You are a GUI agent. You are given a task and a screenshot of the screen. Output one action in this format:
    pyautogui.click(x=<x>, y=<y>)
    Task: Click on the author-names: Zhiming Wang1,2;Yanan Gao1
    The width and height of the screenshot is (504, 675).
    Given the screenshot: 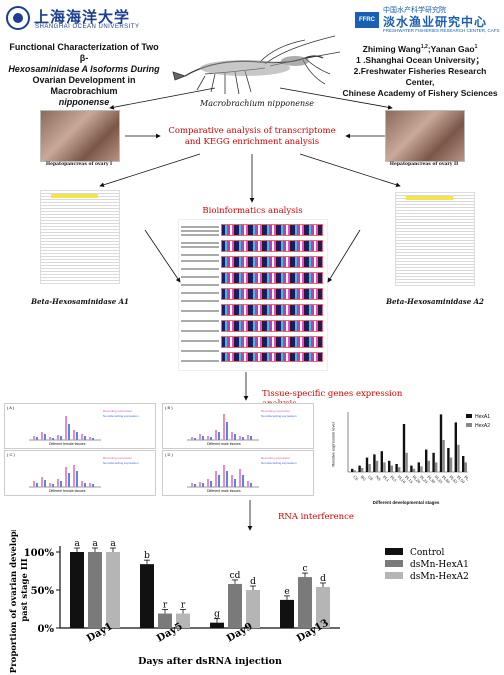 What is the action you would take?
    pyautogui.click(x=420, y=48)
    